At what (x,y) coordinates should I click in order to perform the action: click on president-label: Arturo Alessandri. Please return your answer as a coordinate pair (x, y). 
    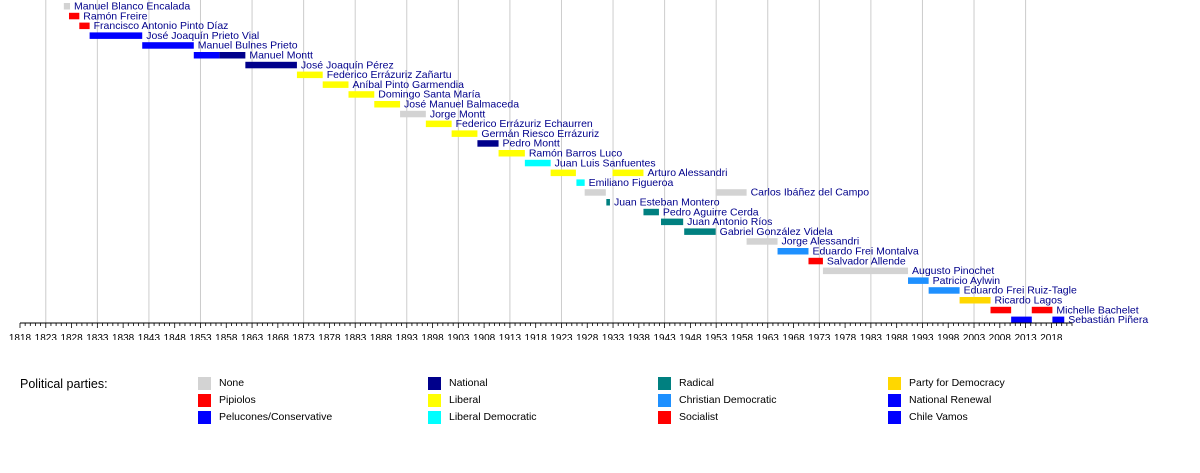
    Looking at the image, I should click on (687, 173).